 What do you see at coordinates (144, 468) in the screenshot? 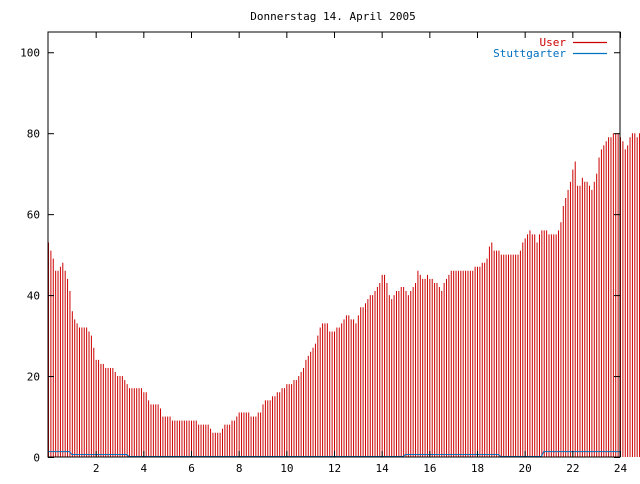
I see `x-tick-label: 4` at bounding box center [144, 468].